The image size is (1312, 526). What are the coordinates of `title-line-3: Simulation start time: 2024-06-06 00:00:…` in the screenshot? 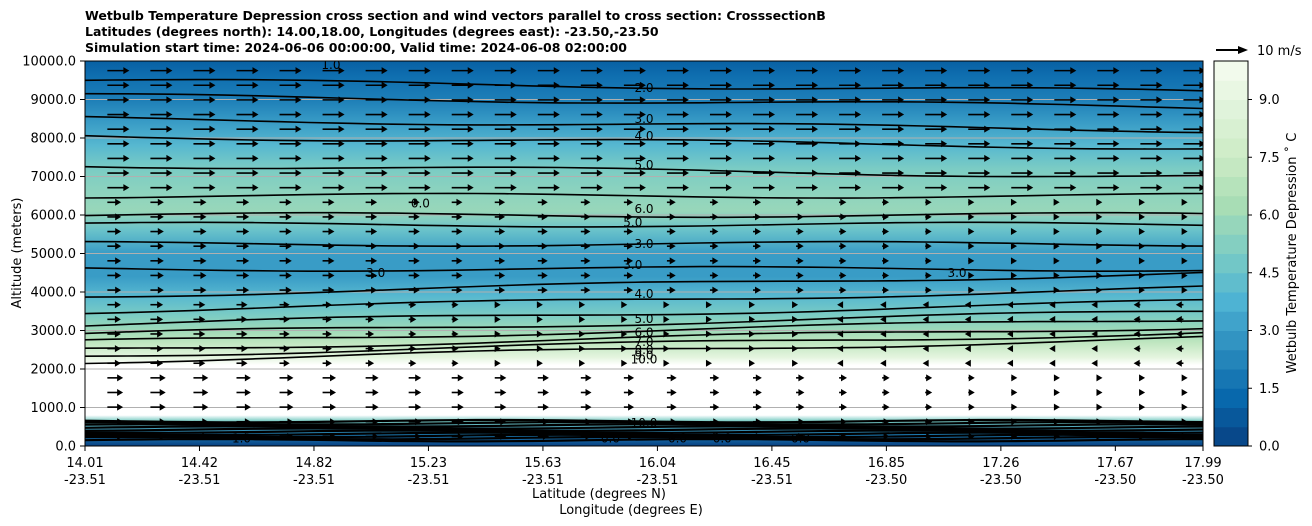 It's located at (356, 47).